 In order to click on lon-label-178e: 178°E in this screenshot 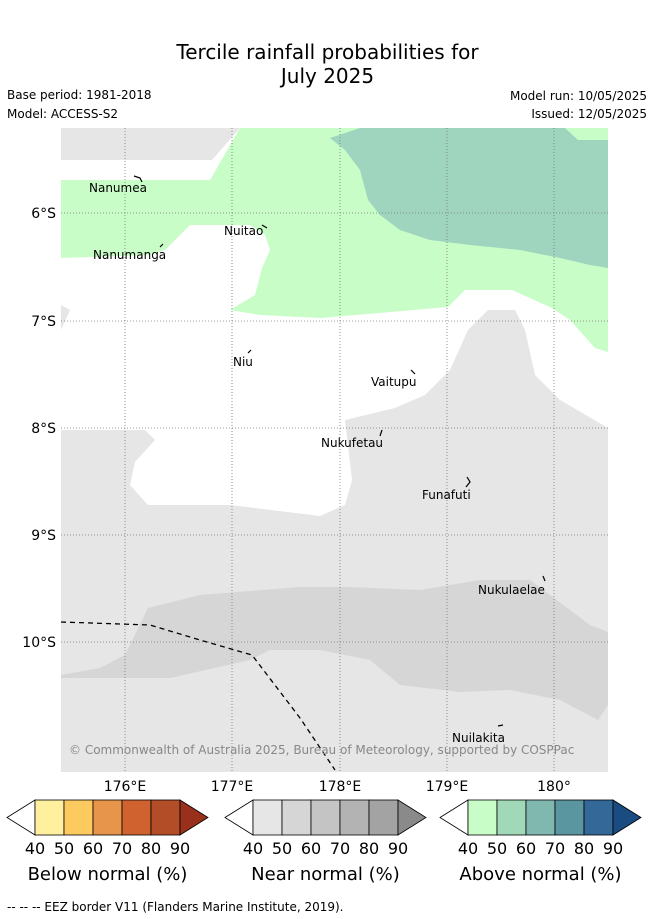, I will do `click(340, 787)`.